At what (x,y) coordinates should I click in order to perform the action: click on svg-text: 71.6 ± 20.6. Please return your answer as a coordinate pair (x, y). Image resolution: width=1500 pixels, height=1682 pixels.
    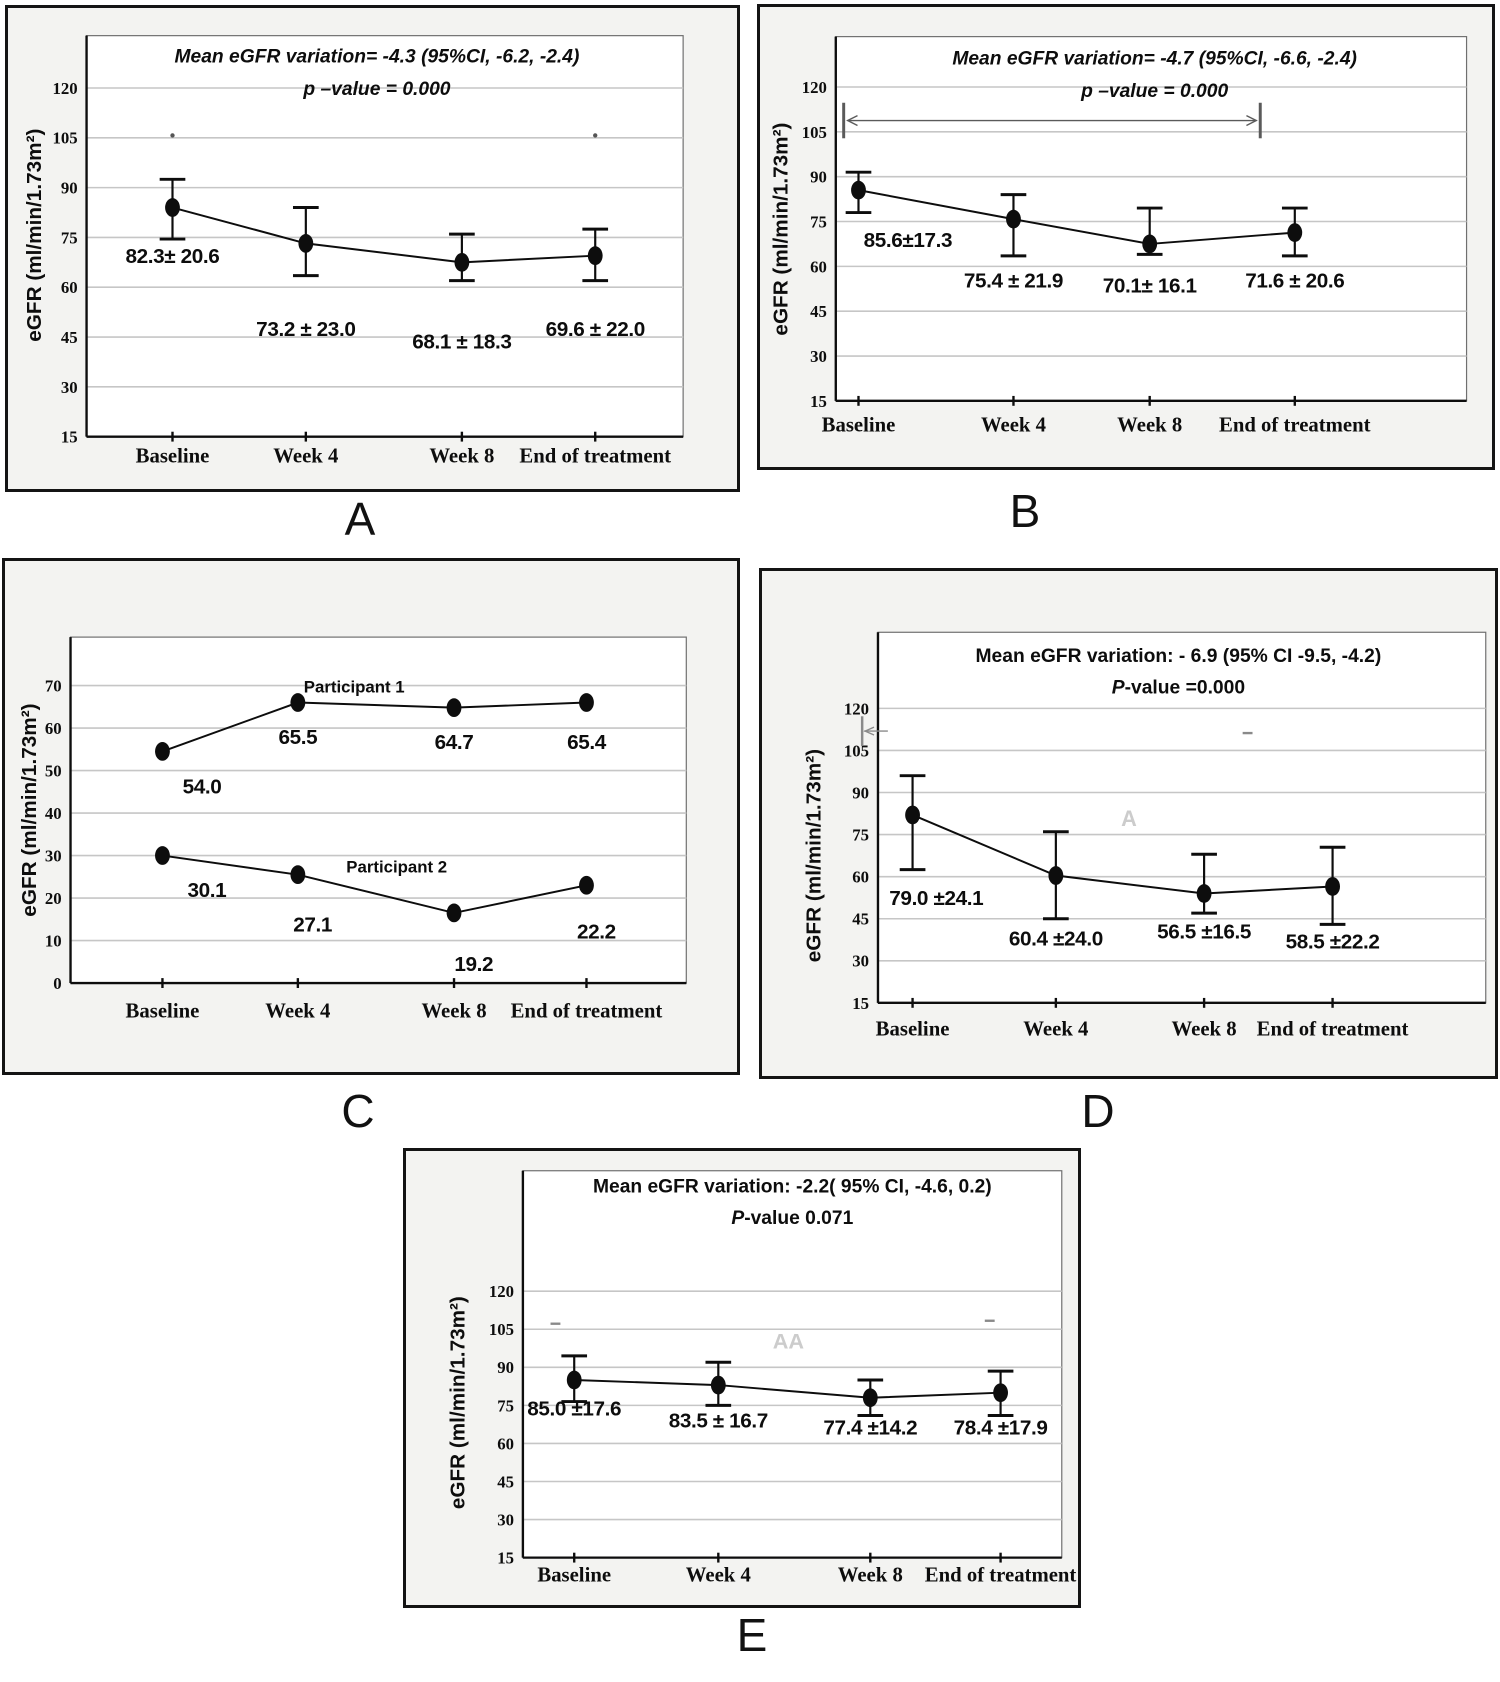
    Looking at the image, I should click on (1294, 280).